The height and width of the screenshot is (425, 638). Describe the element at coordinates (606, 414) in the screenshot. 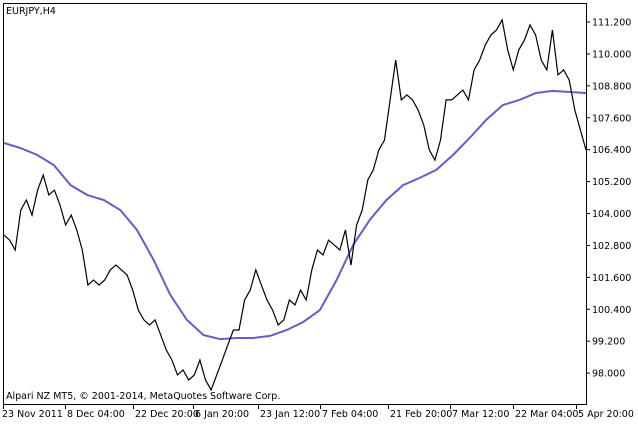

I see `x-tick-label: 5 Apr 20:00` at that location.